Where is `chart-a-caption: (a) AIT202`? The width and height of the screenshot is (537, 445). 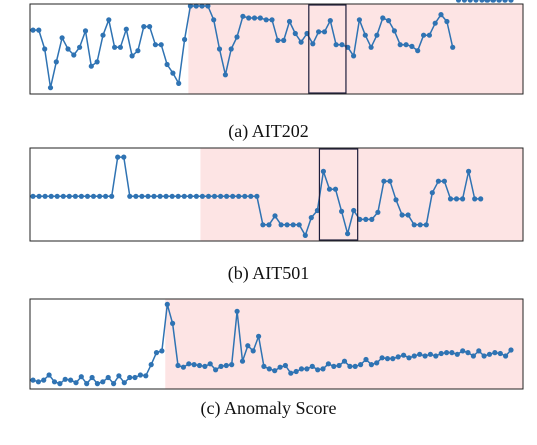 chart-a-caption: (a) AIT202 is located at coordinates (268, 131).